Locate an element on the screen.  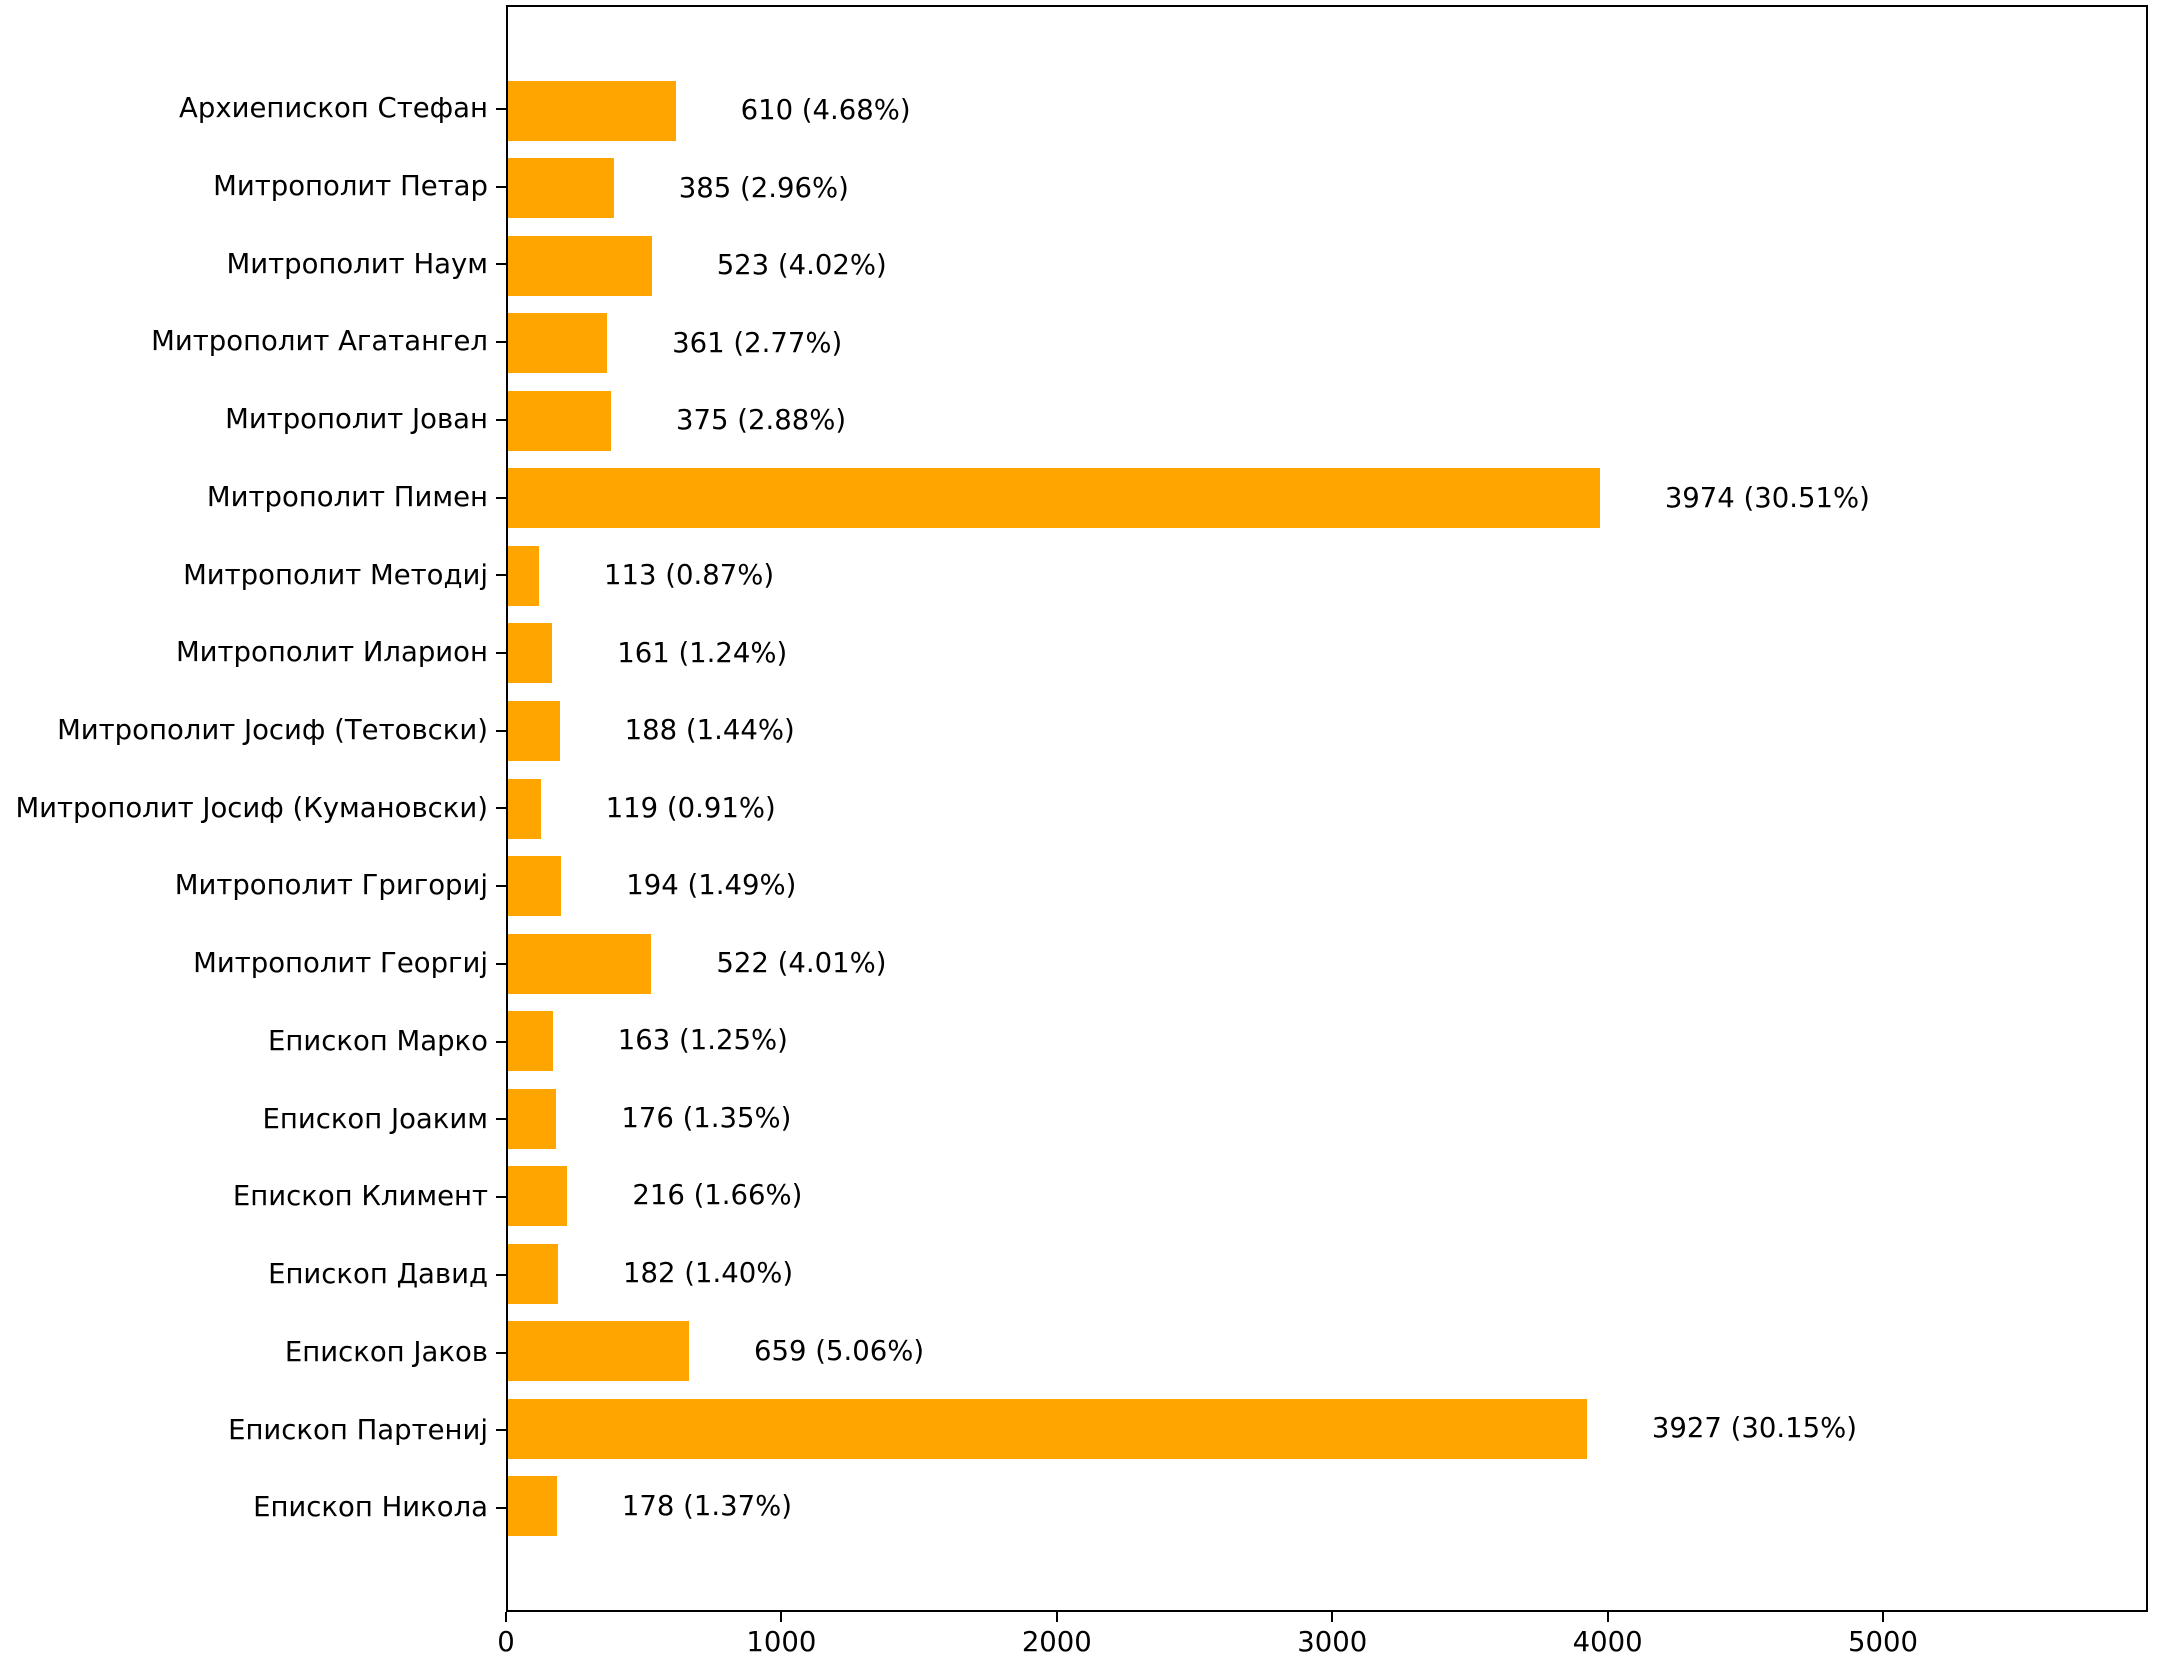
category-row: Митрополит Јосиф (Тетовски) is located at coordinates (253, 731).